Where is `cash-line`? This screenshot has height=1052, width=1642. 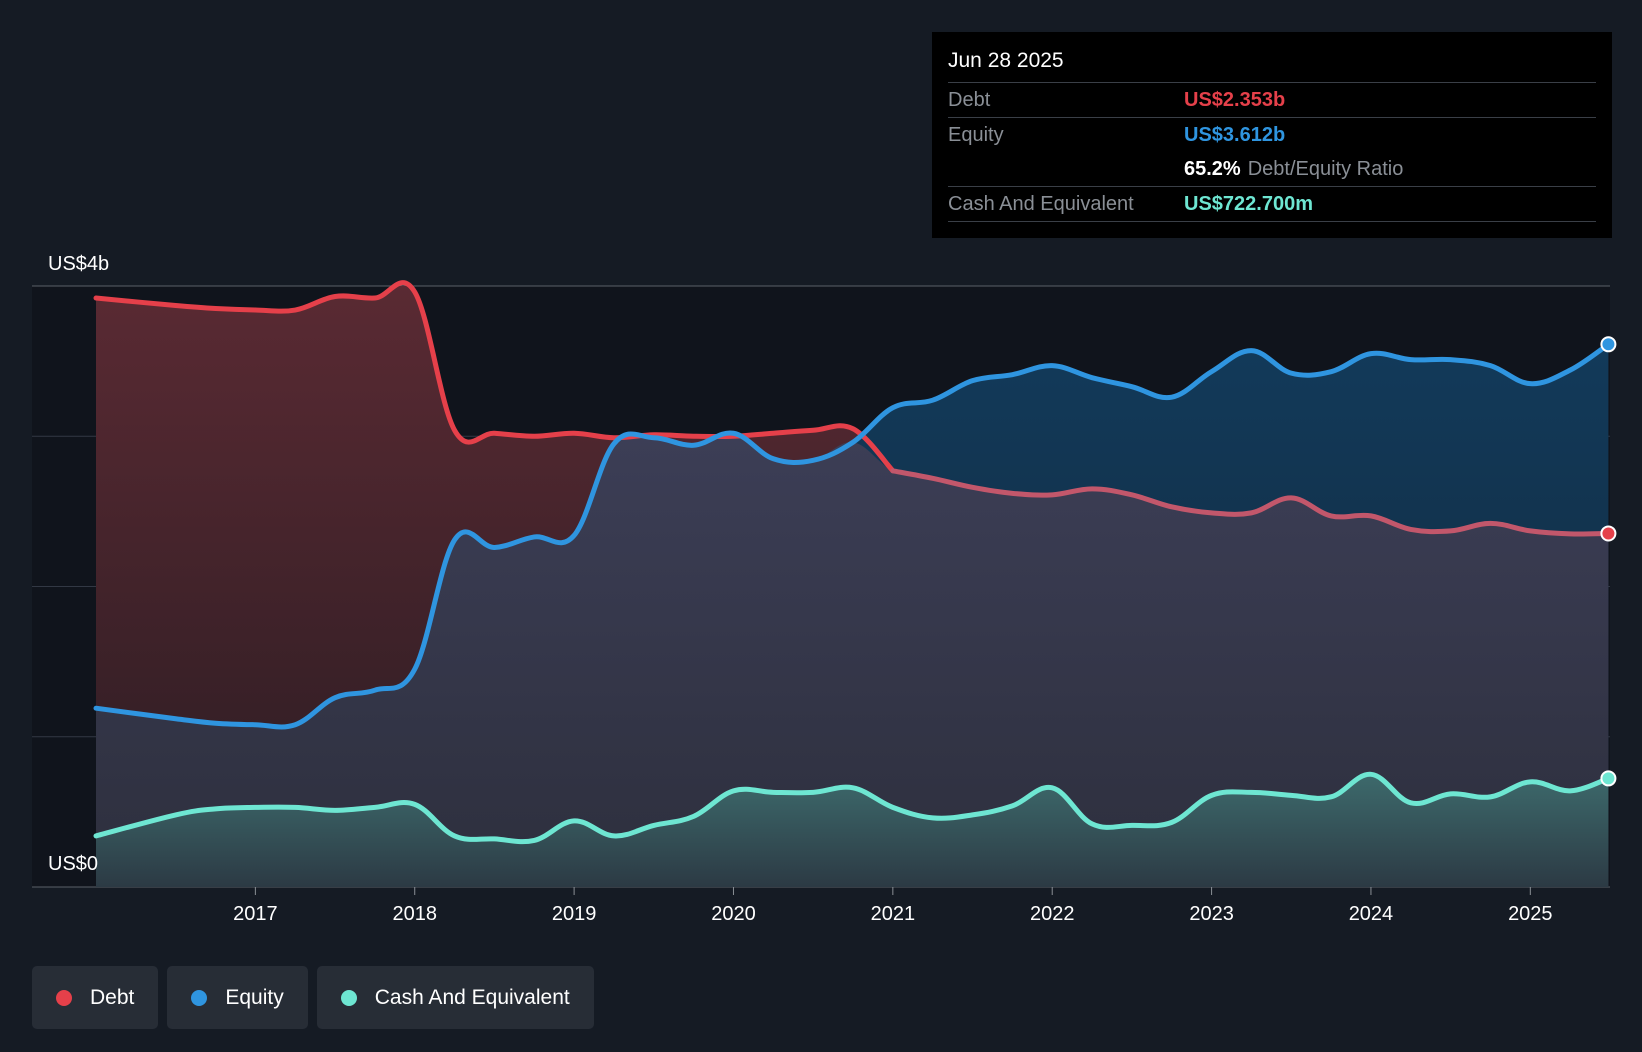 cash-line is located at coordinates (852, 808).